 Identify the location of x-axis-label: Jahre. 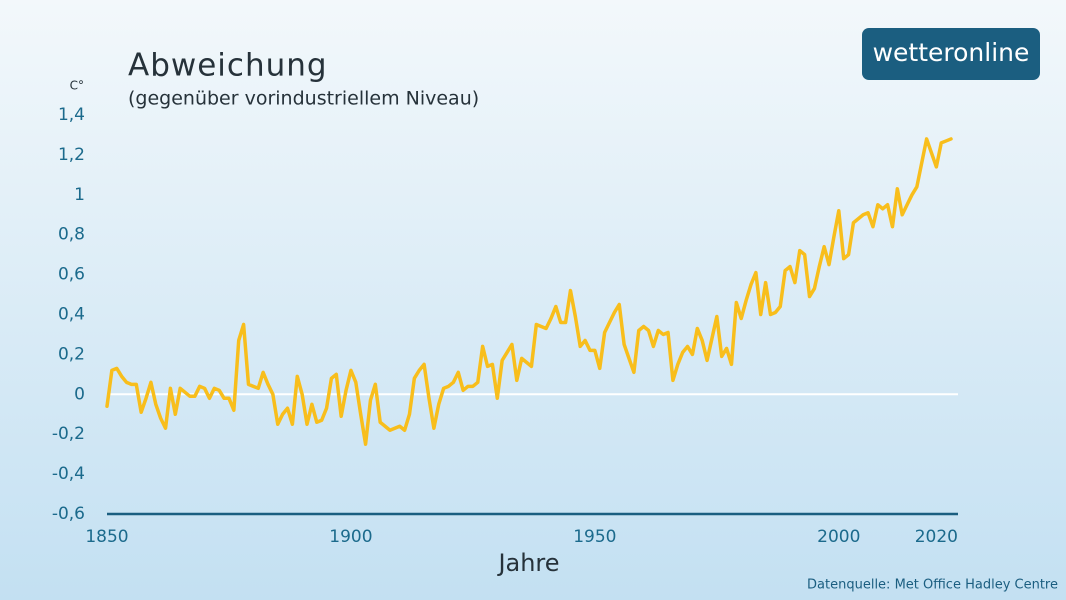
(527, 563).